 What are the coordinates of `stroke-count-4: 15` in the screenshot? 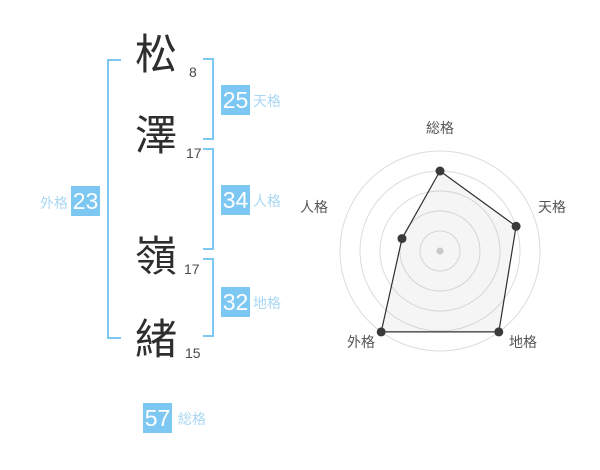 It's located at (193, 353).